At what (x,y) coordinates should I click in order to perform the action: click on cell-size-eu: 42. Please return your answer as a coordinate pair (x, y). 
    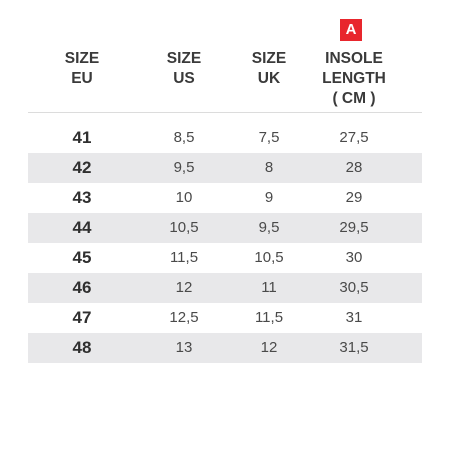
    Looking at the image, I should click on (82, 167).